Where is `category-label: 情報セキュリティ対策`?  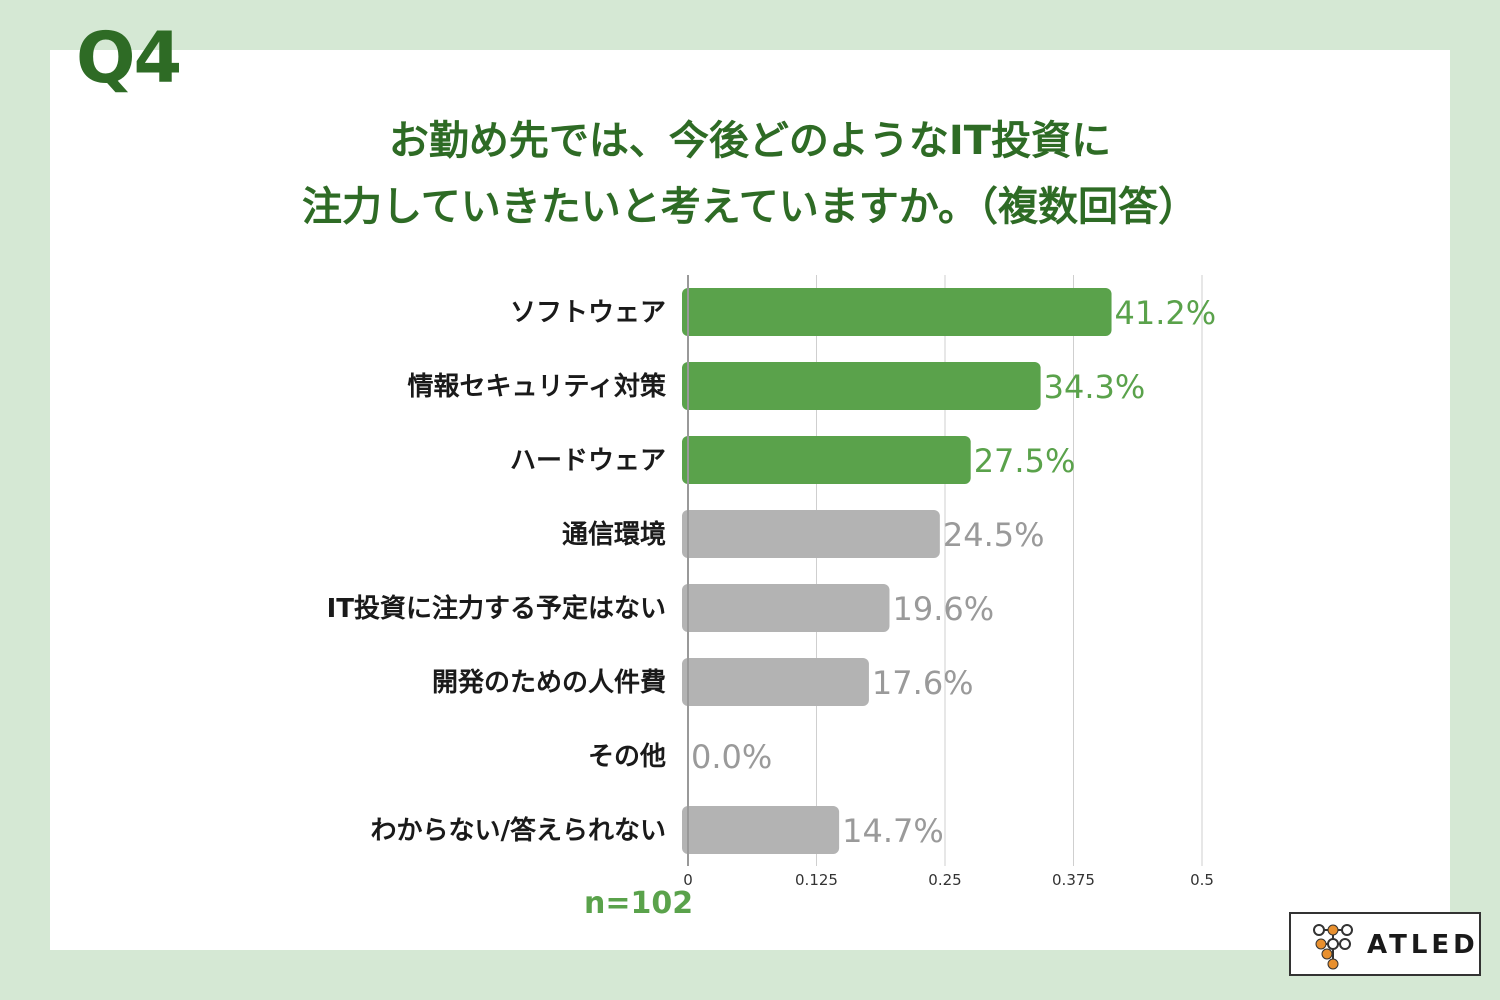
category-label: 情報セキュリティ対策 is located at coordinates (537, 386).